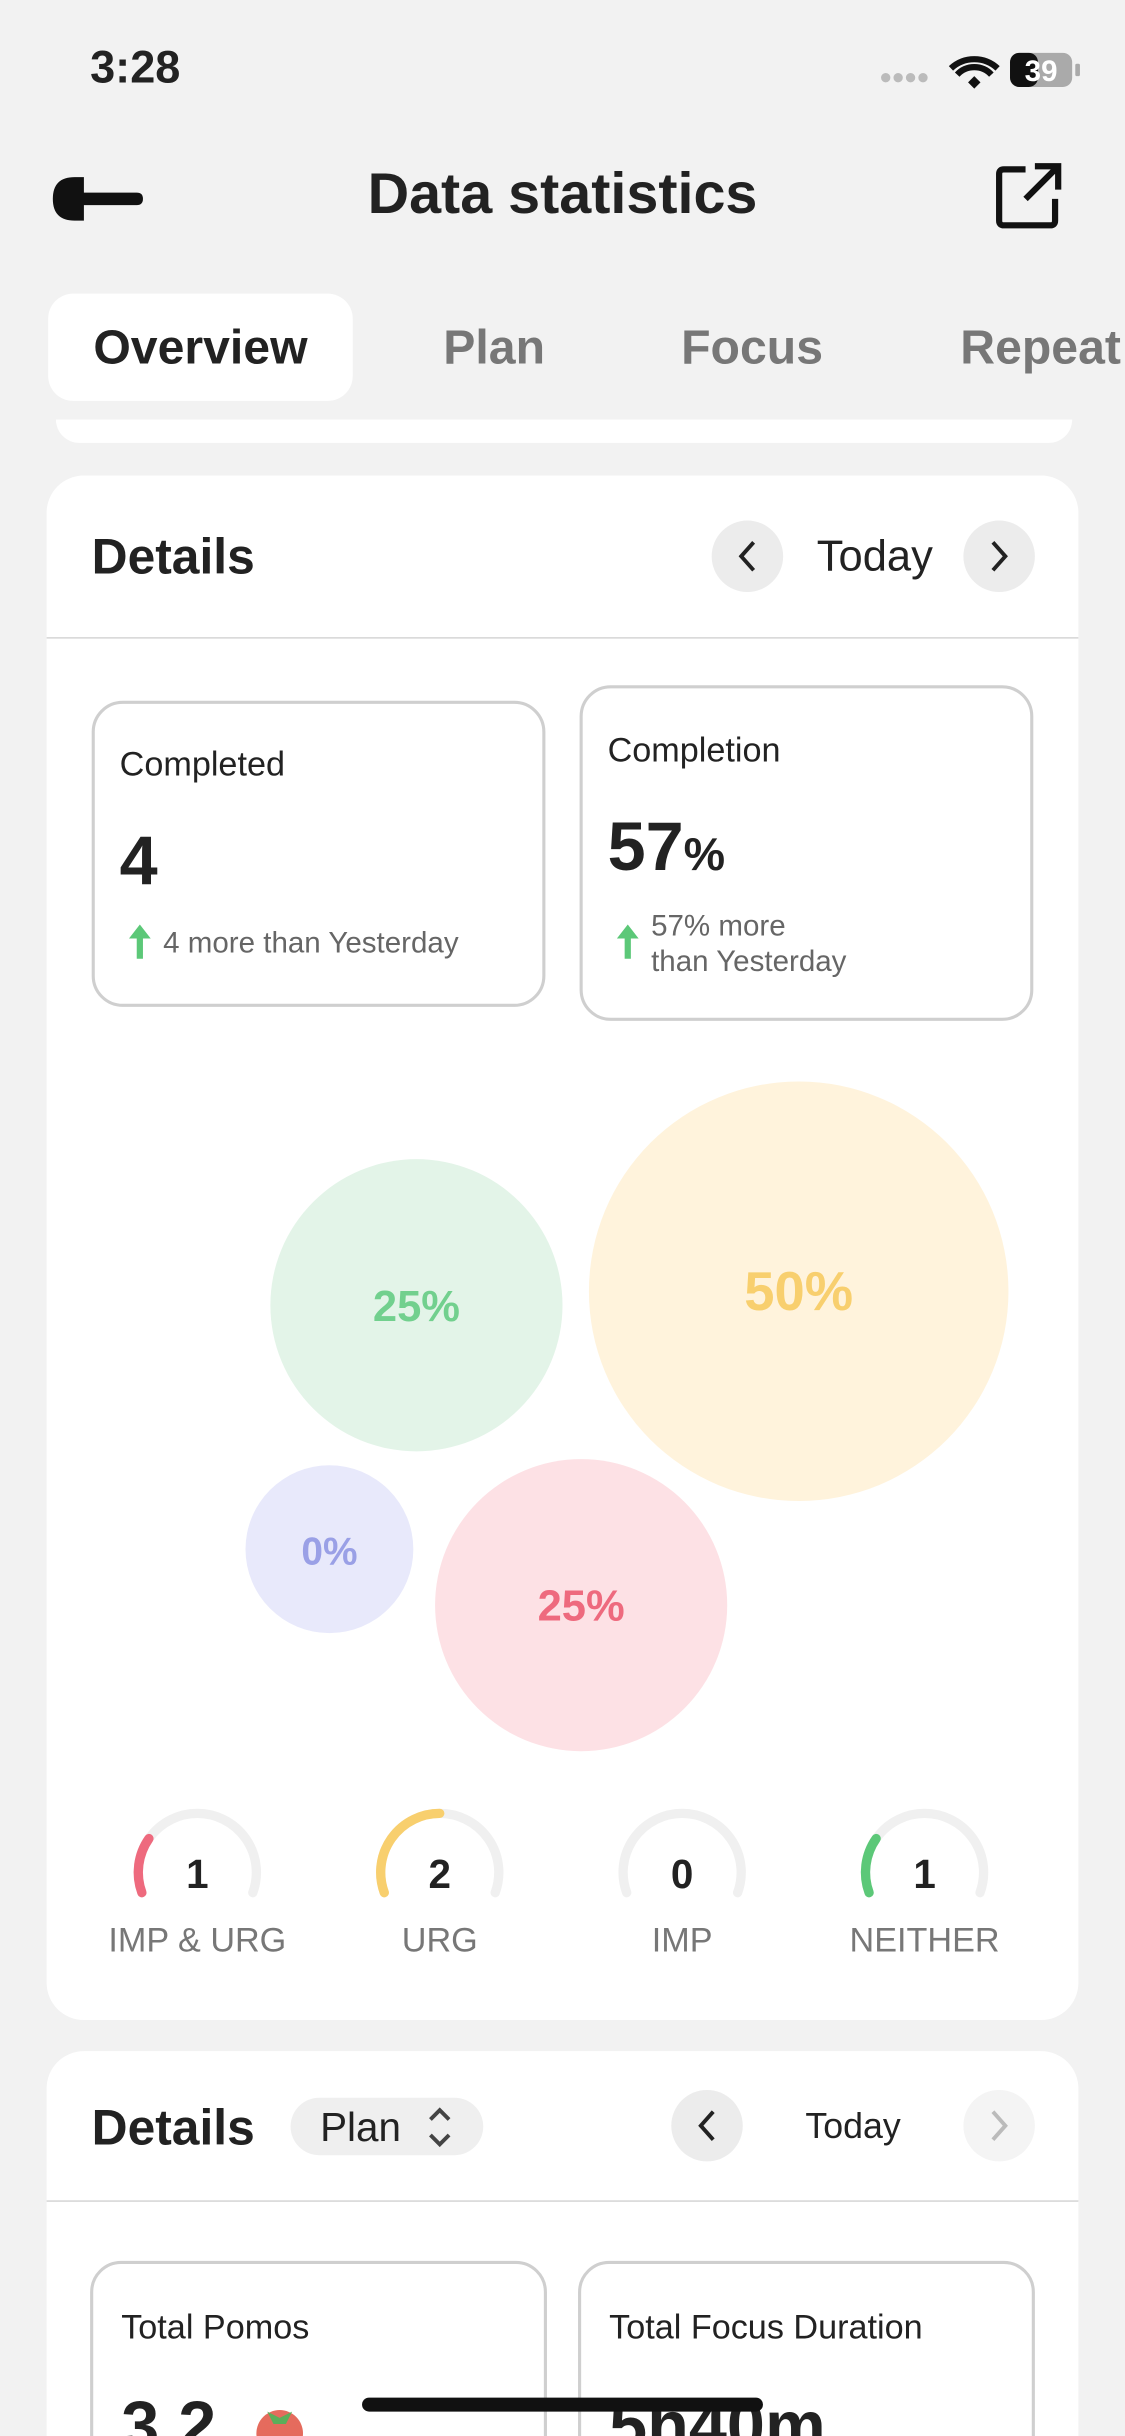 The image size is (1125, 2436). What do you see at coordinates (694, 750) in the screenshot?
I see `stat-label: Completion` at bounding box center [694, 750].